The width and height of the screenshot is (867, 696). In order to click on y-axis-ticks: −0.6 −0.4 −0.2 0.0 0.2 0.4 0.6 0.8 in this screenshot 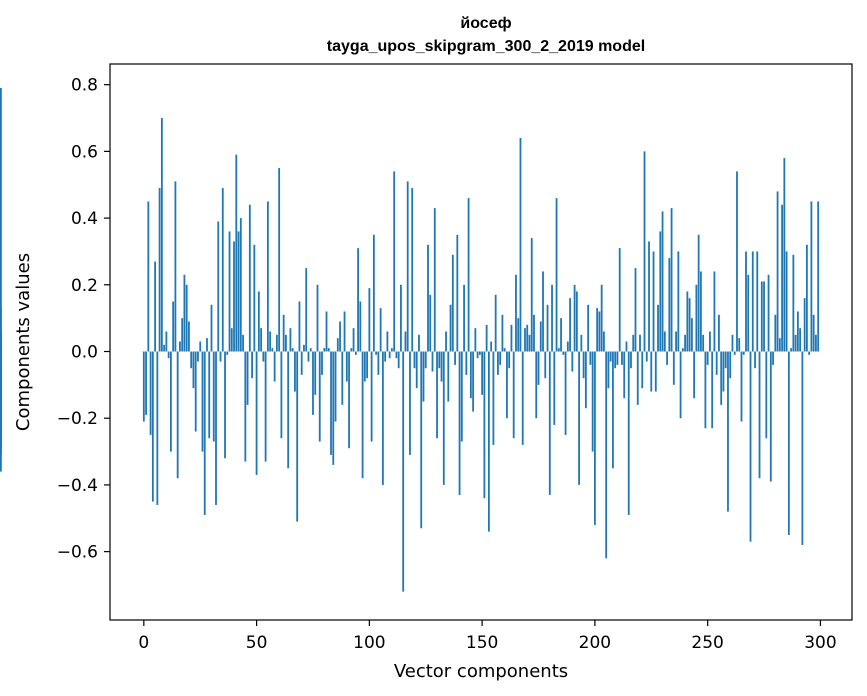, I will do `click(83, 319)`.